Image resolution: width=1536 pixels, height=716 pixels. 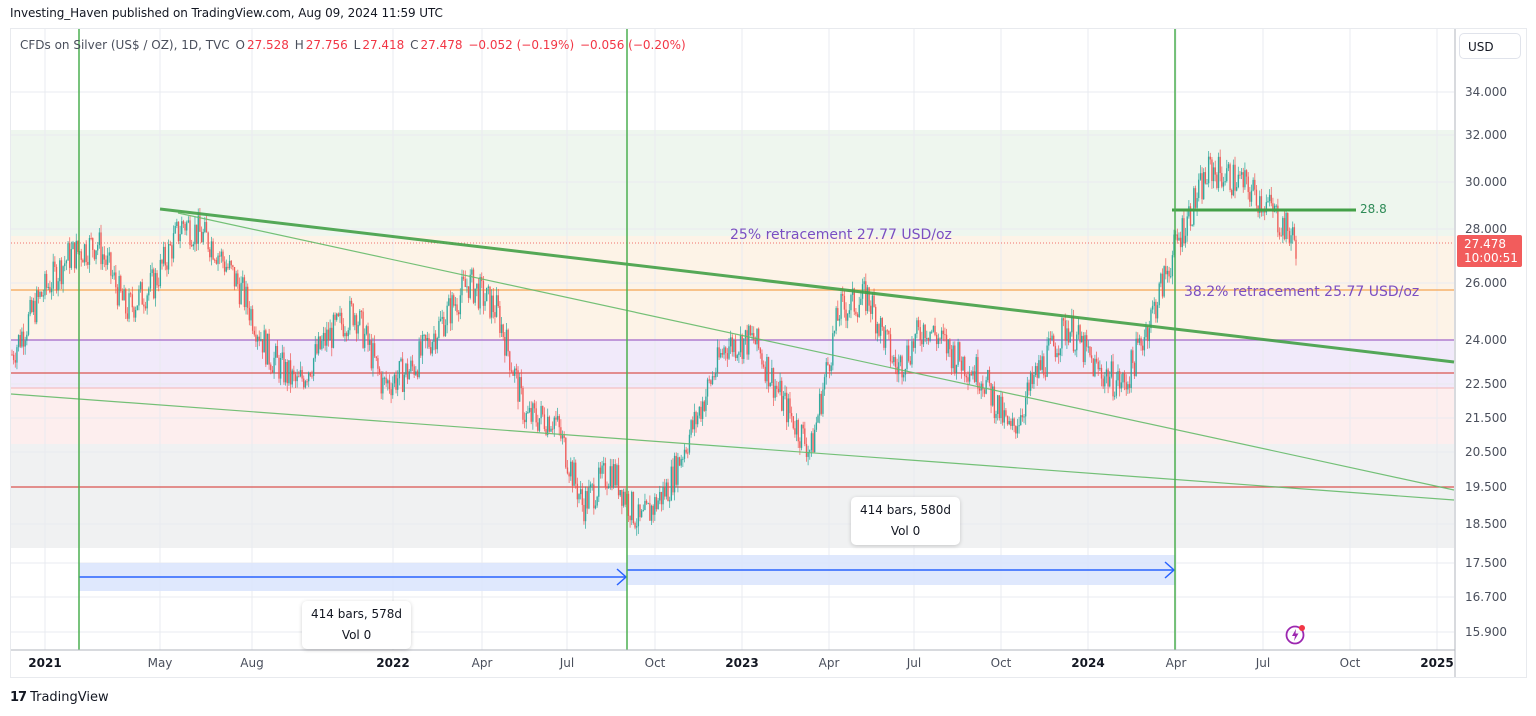 What do you see at coordinates (1486, 632) in the screenshot?
I see `price-tick-label: 15.900` at bounding box center [1486, 632].